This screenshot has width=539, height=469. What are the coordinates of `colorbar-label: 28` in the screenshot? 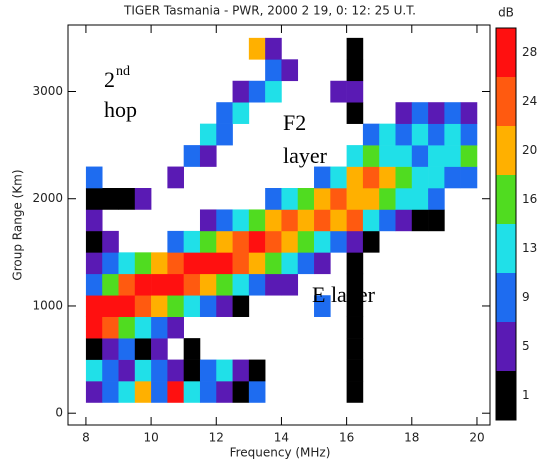 It's located at (529, 52).